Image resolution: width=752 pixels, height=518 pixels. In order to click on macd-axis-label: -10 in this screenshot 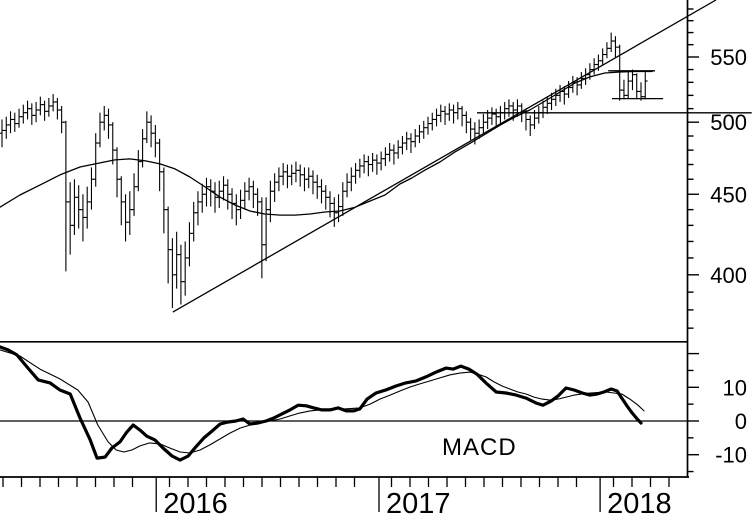, I will do `click(731, 455)`.